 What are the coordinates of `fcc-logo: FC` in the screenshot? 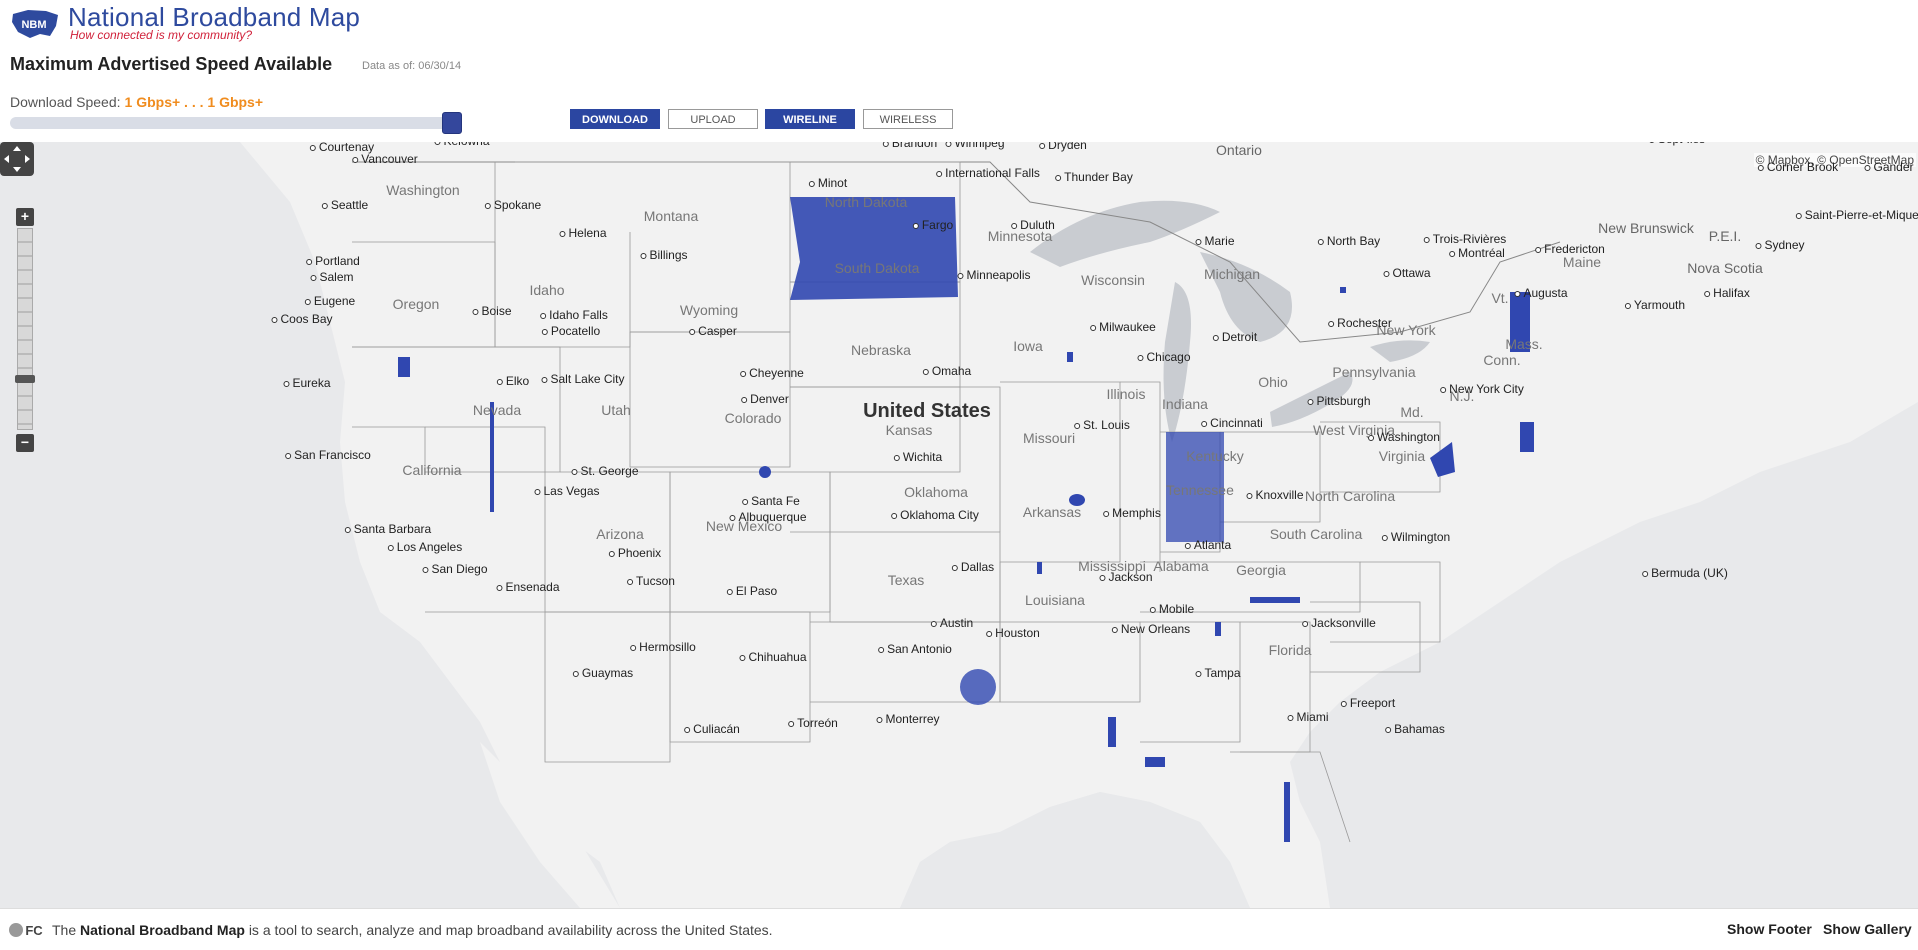 It's located at (28, 930).